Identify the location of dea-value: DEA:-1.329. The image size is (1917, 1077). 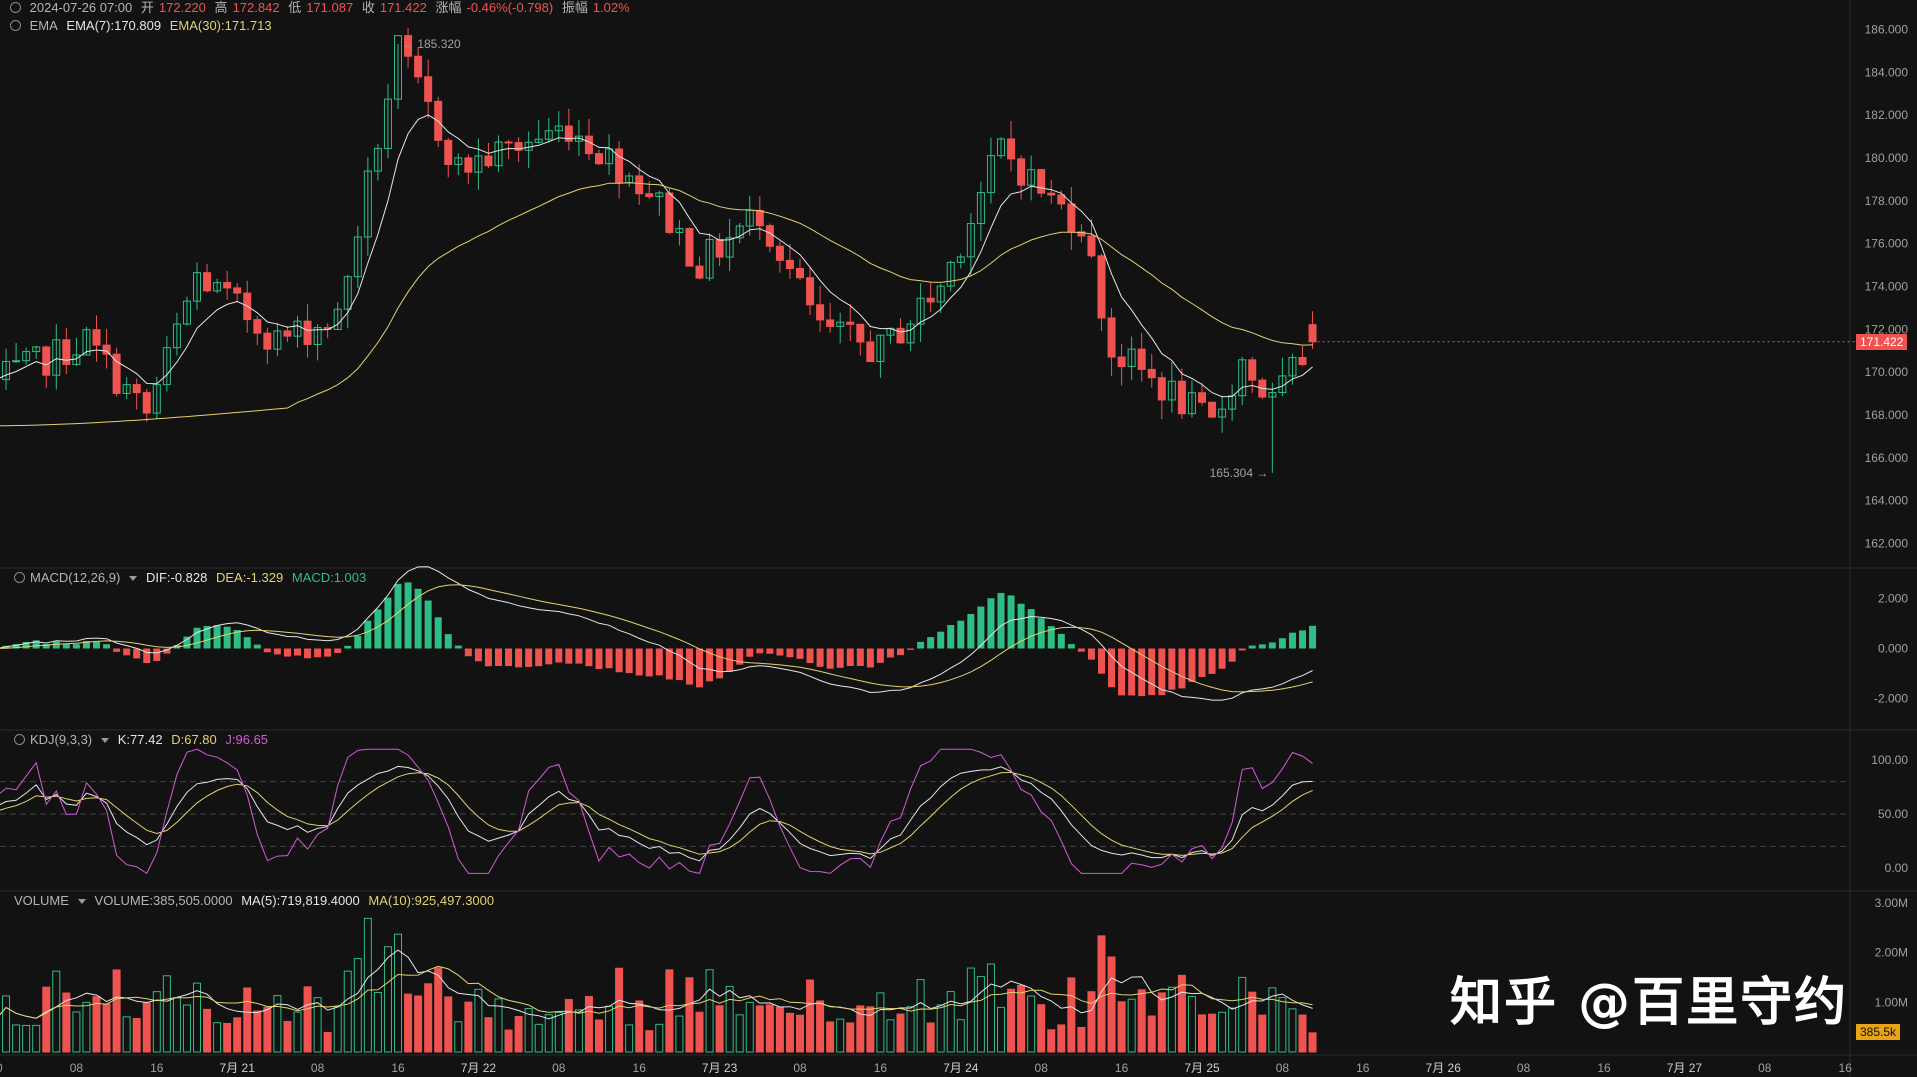
(249, 577).